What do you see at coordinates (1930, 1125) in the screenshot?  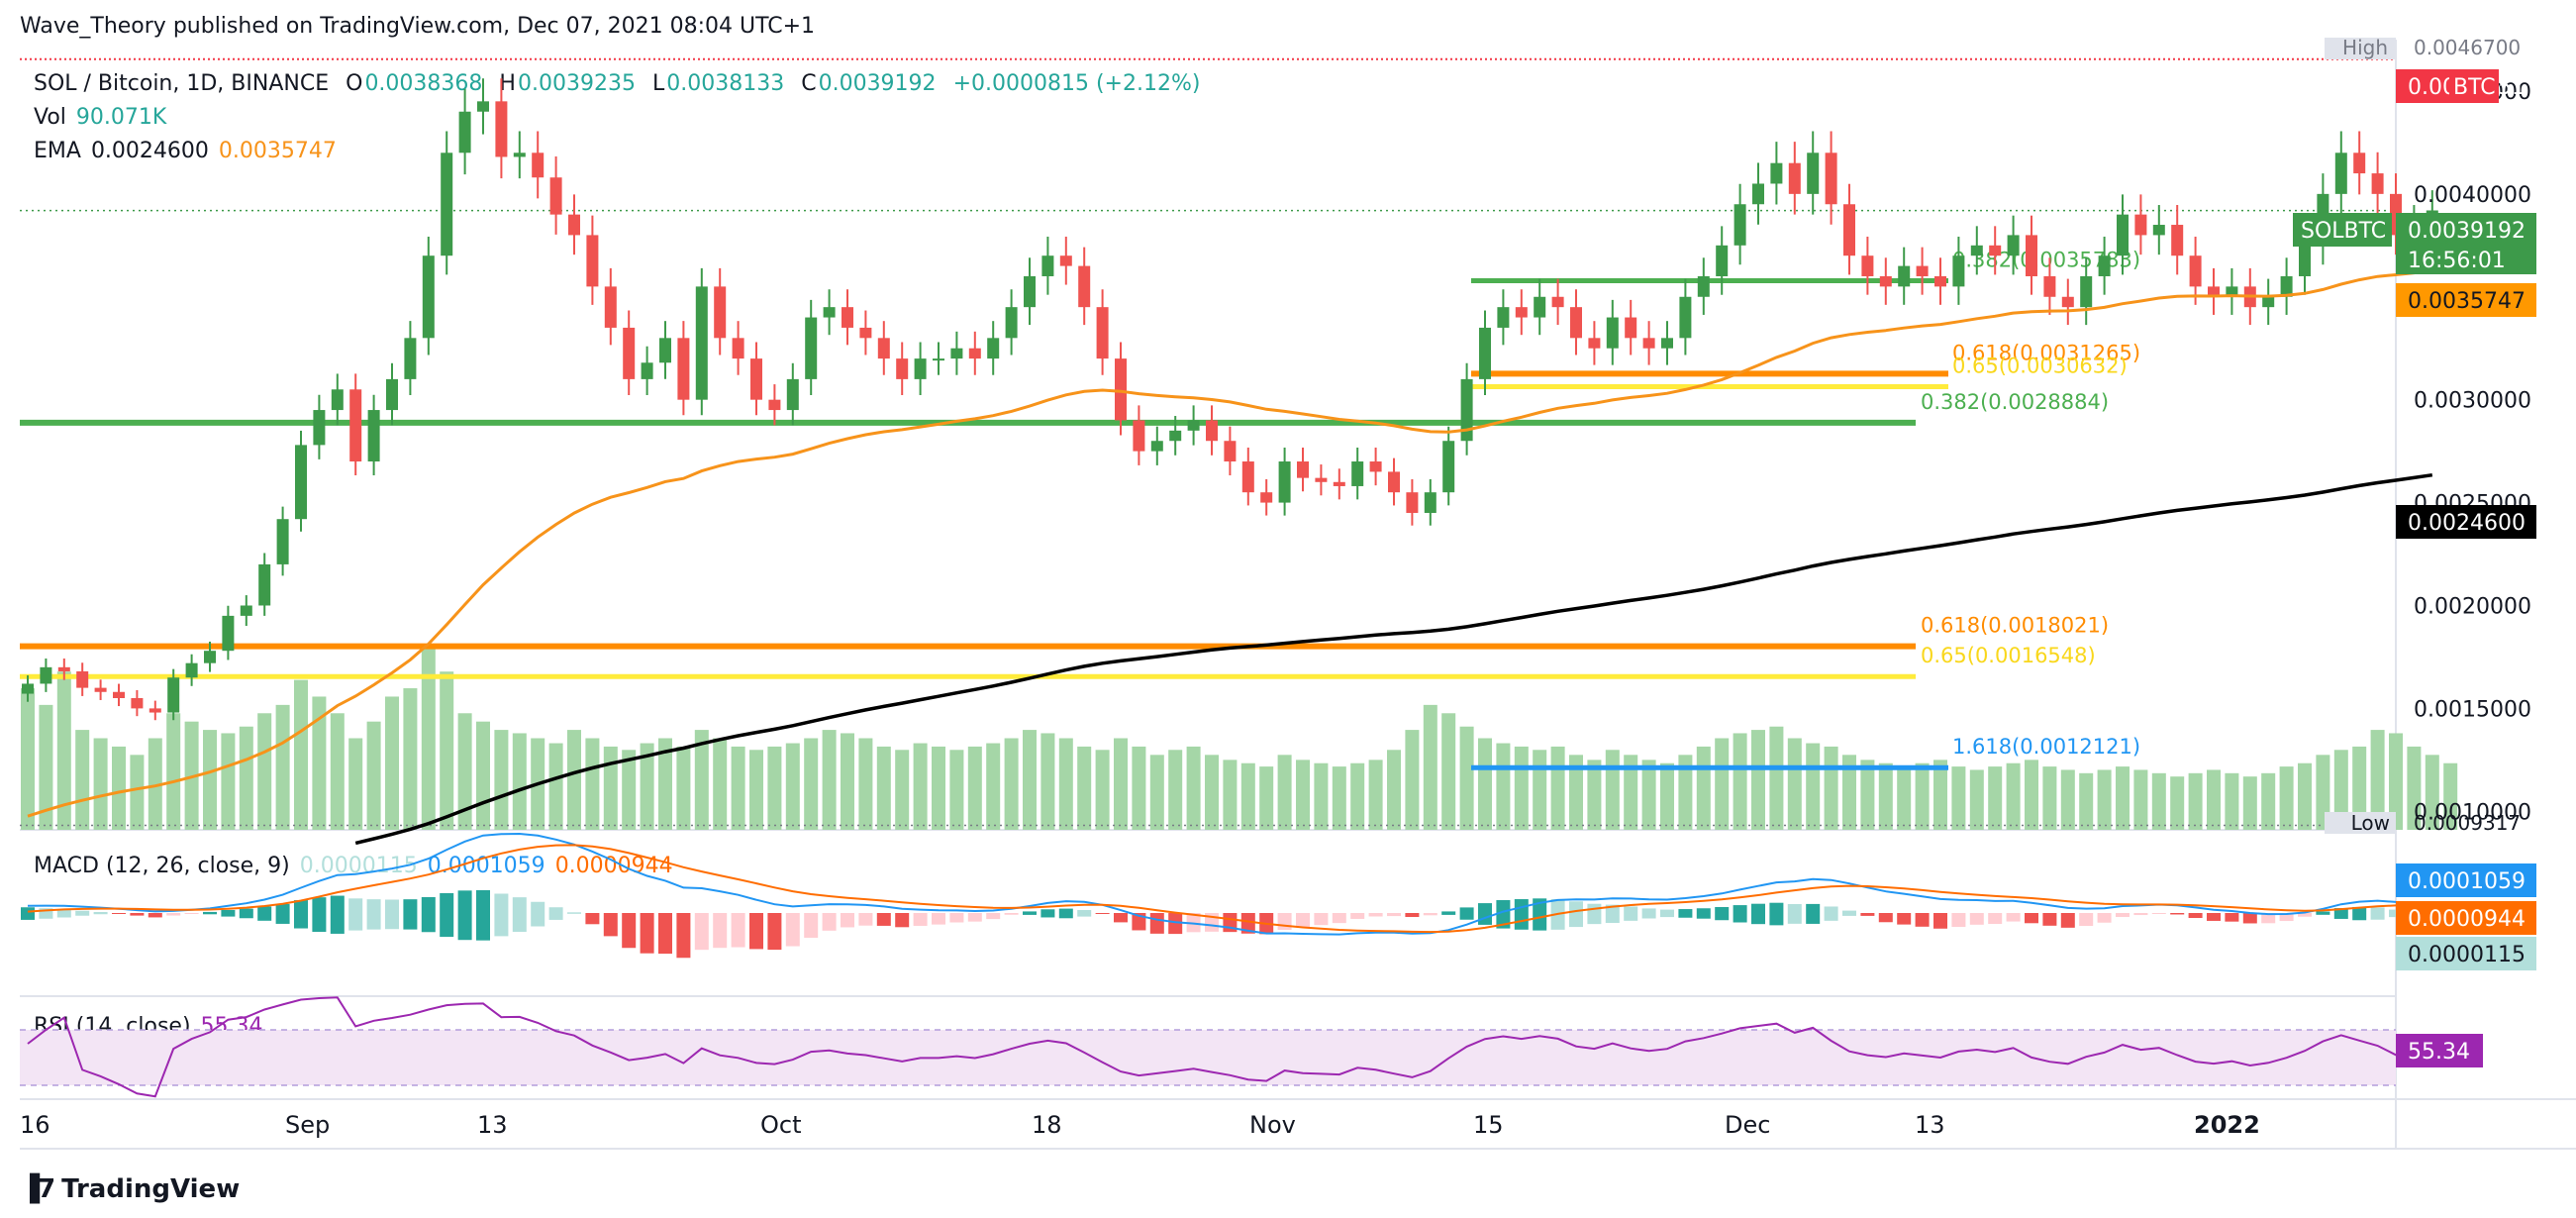 I see `x-tick-label: 13` at bounding box center [1930, 1125].